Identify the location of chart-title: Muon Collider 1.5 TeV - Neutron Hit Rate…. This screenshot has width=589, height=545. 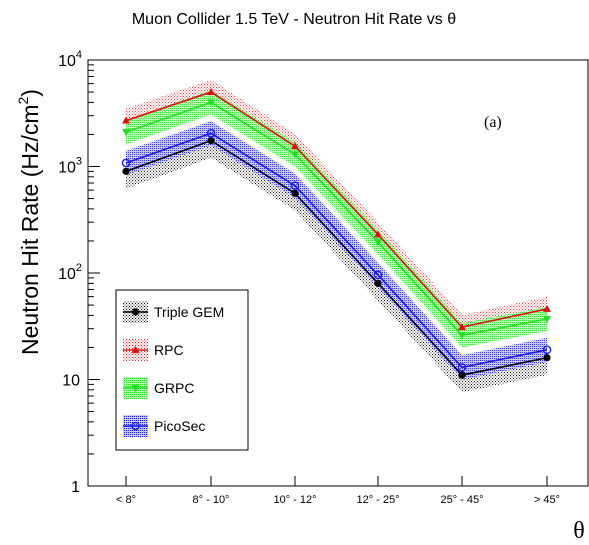
(294, 19).